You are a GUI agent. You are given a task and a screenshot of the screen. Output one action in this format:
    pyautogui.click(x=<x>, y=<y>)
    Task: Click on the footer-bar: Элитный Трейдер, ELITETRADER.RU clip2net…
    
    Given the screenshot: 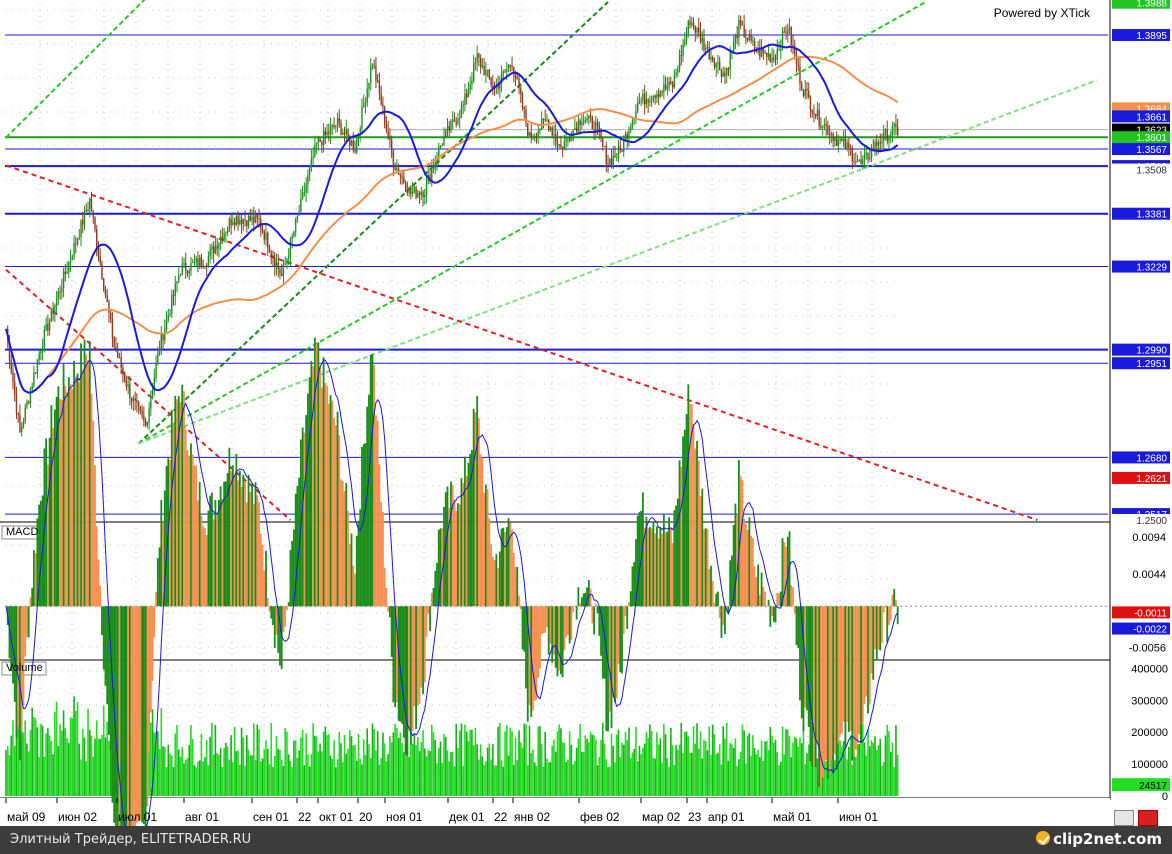 What is the action you would take?
    pyautogui.click(x=586, y=840)
    